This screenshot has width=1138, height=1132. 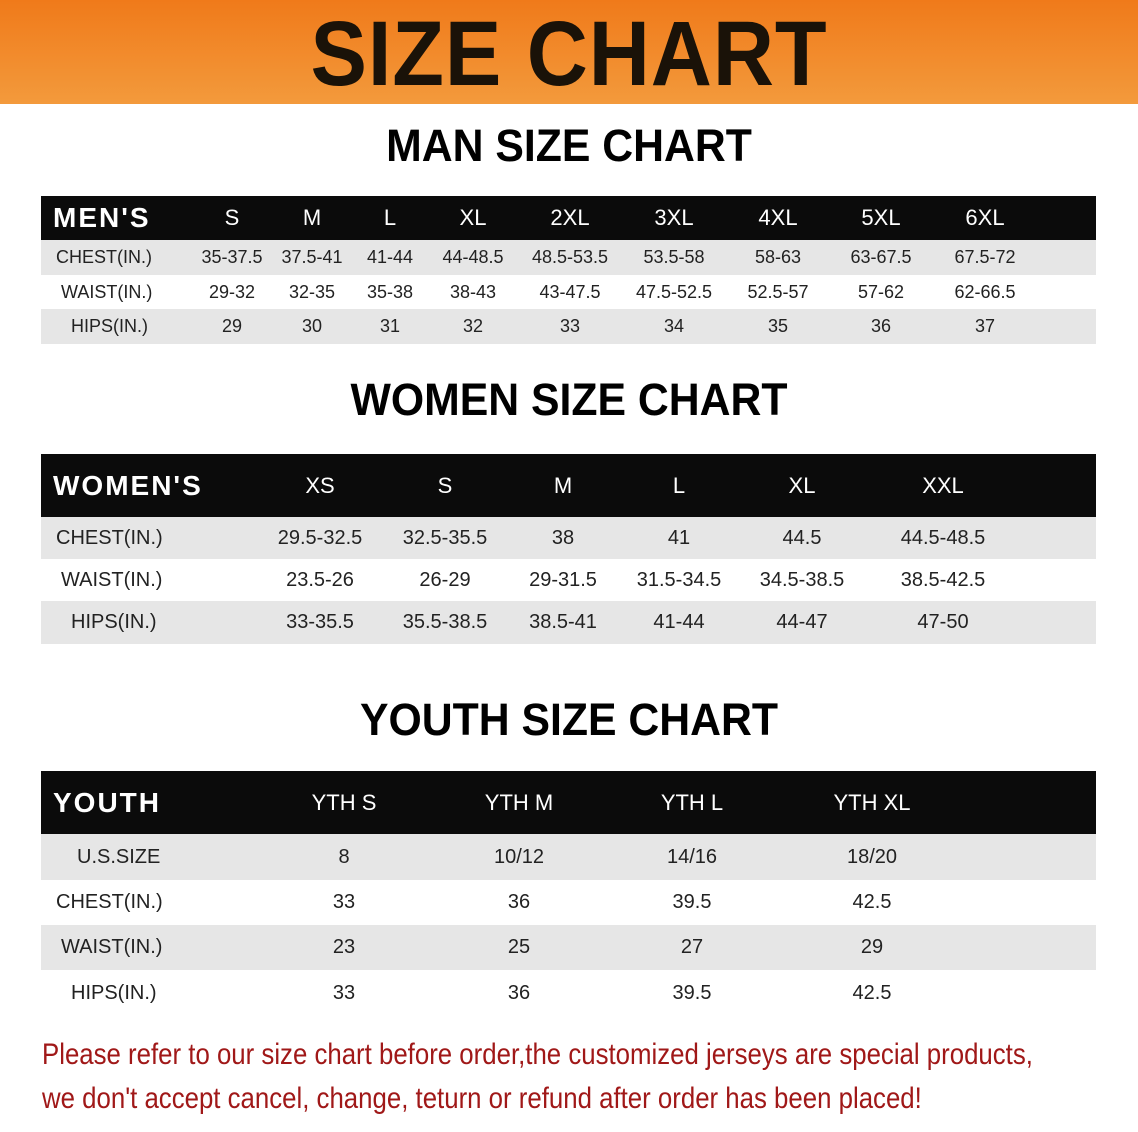 I want to click on table-cell: 23.5-26, so click(x=320, y=579).